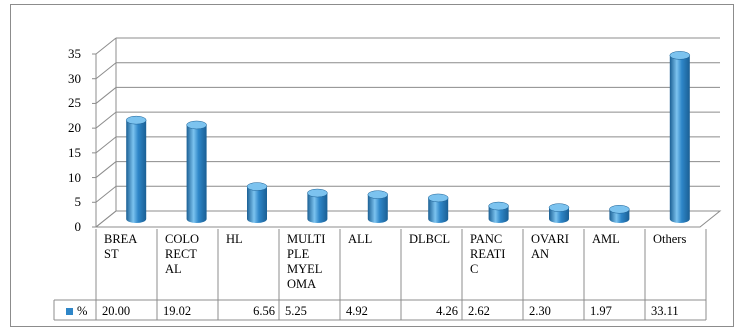 The image size is (744, 331). I want to click on category-label: MULTI PLE MYEL OMA, so click(309, 264).